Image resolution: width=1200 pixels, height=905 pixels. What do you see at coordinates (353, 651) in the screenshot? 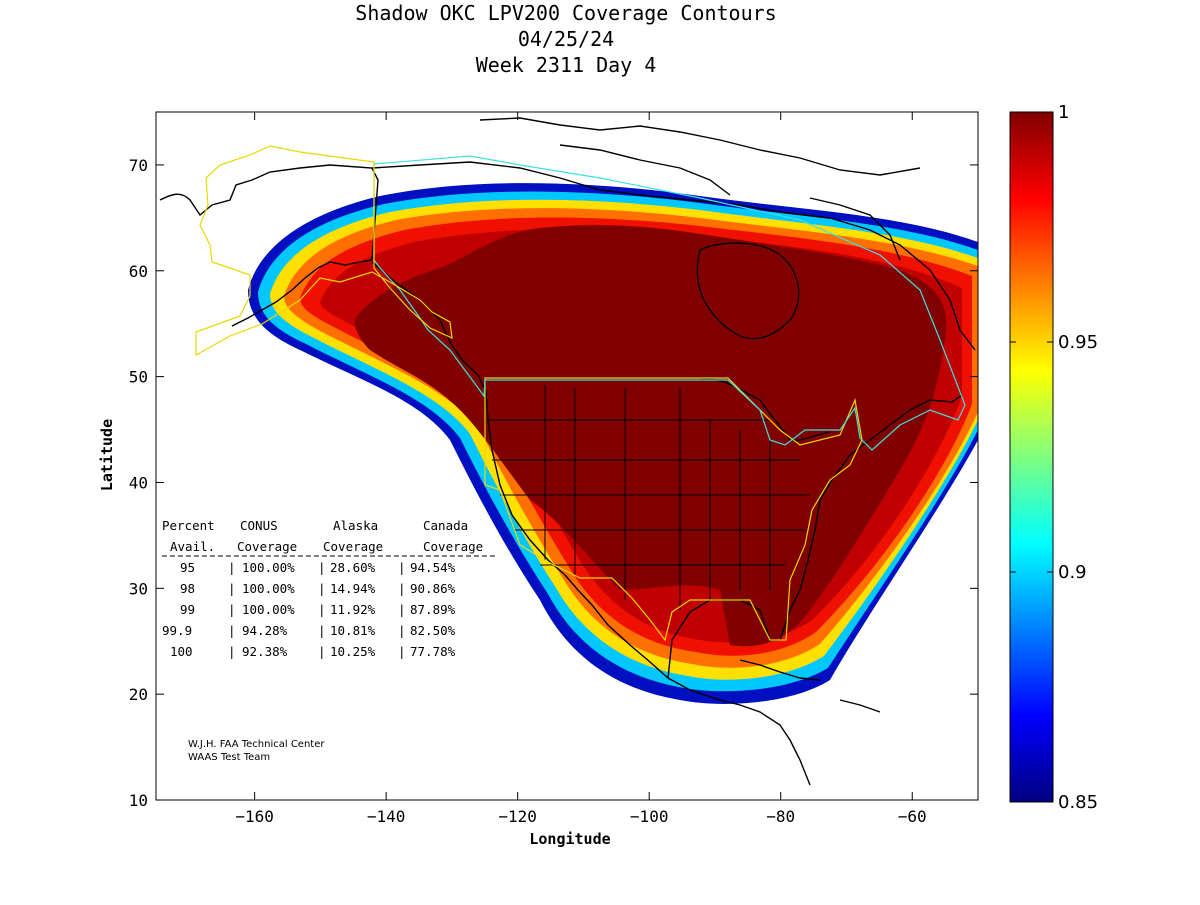
I see `table-cell-alaska: 10.25%` at bounding box center [353, 651].